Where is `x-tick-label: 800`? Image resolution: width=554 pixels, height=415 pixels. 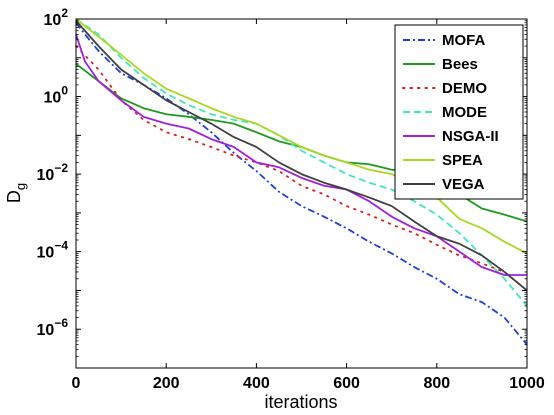
x-tick-label: 800 is located at coordinates (436, 383).